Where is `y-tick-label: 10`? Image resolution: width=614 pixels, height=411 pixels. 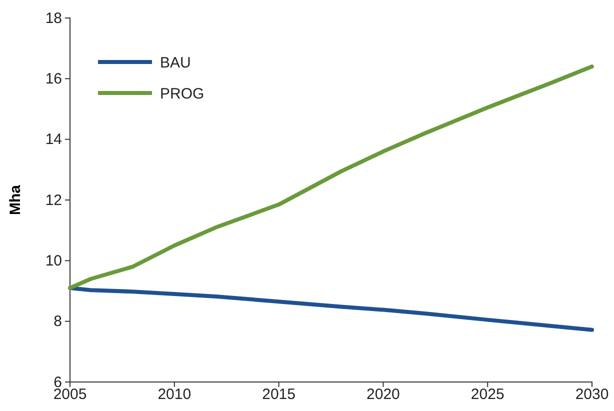
y-tick-label: 10 is located at coordinates (53, 261).